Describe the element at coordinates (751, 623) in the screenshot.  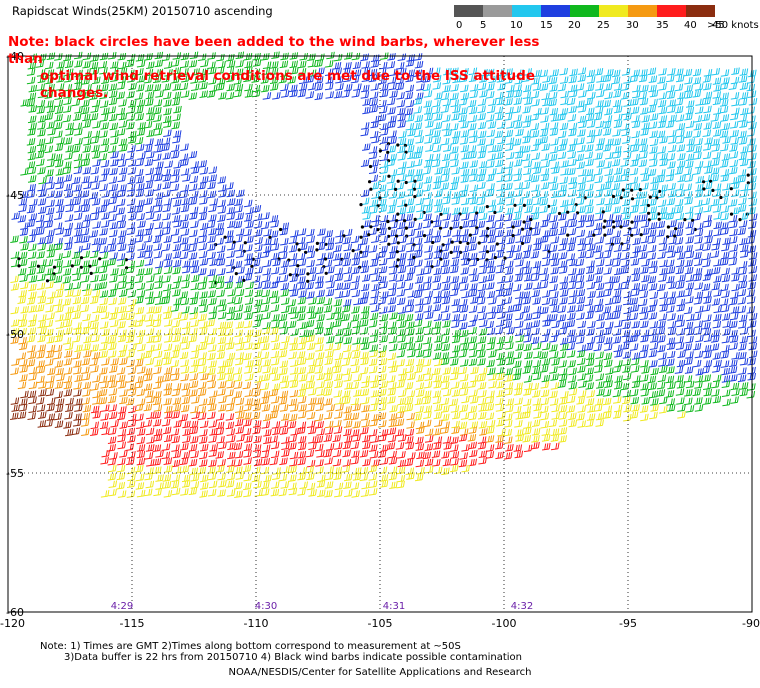
I see `longitude-label: -90` at that location.